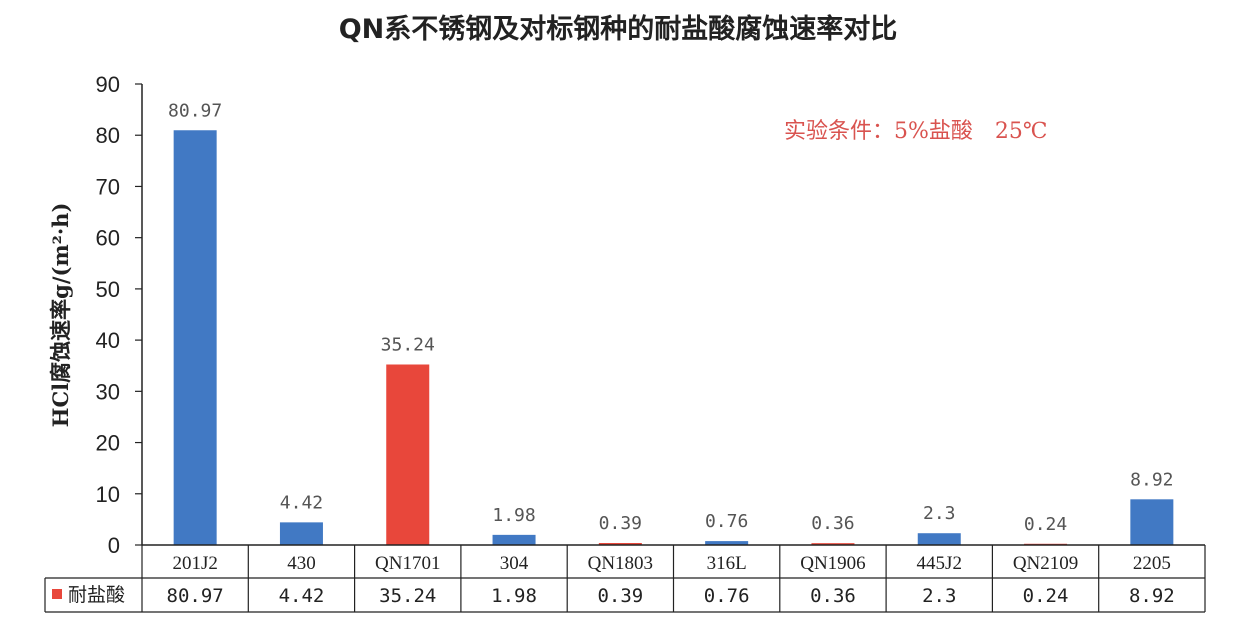  I want to click on table-value-QN1701: 35.24, so click(407, 596).